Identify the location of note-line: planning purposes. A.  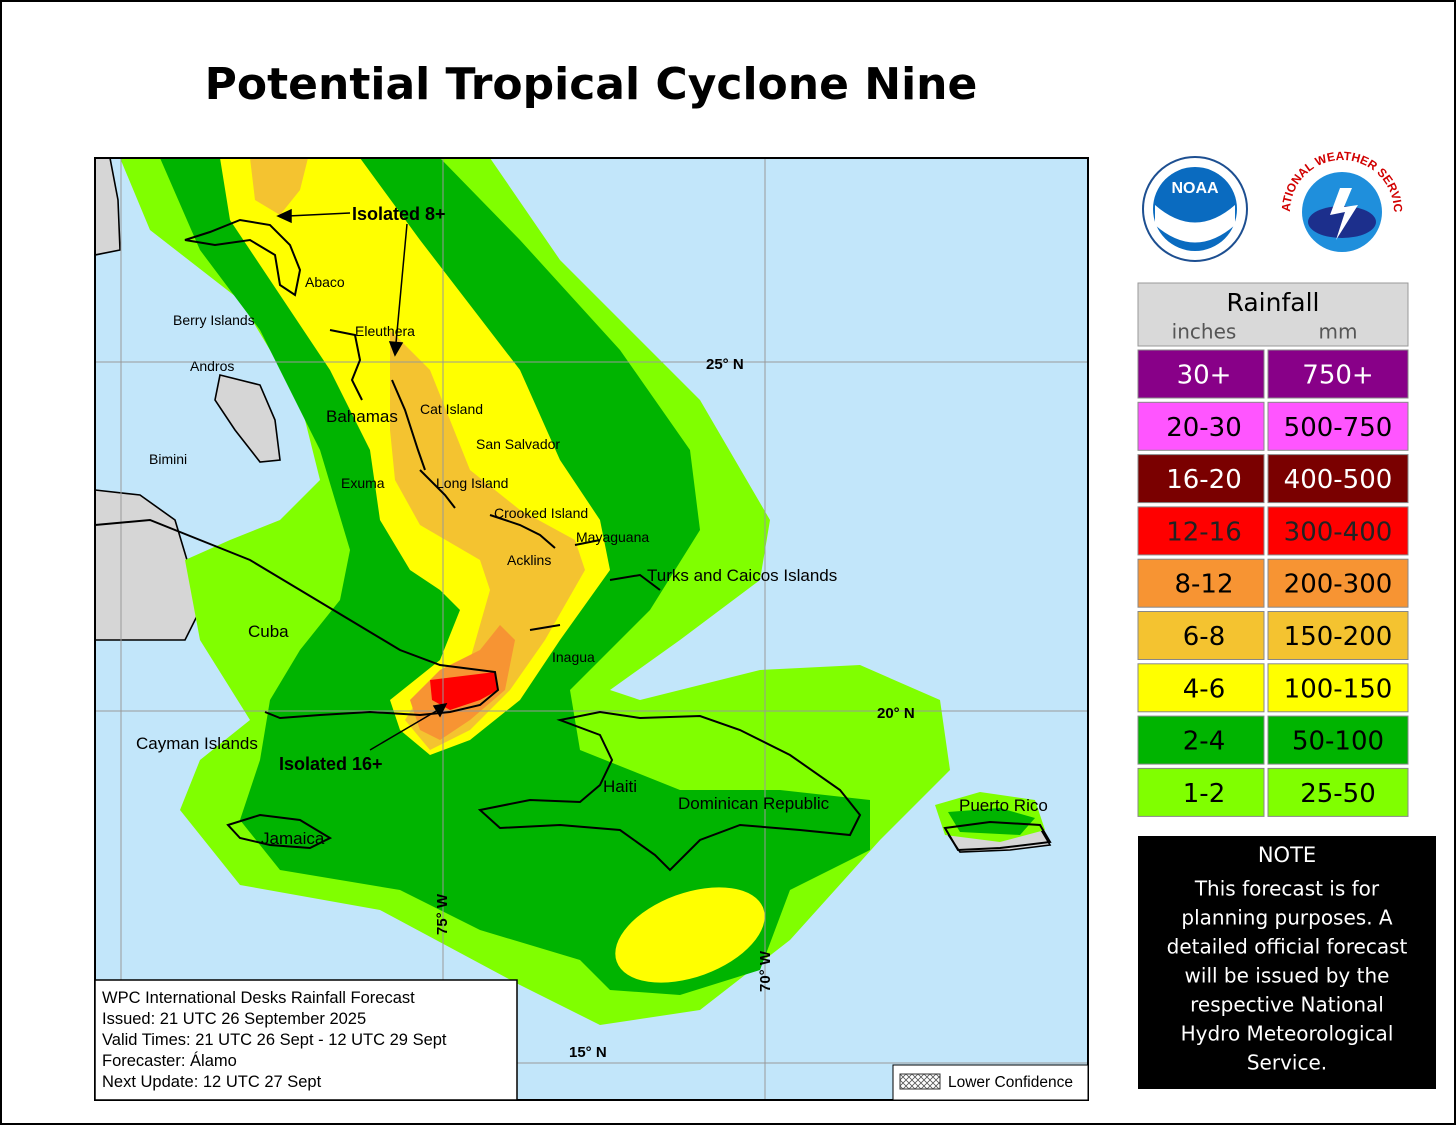
(1287, 918).